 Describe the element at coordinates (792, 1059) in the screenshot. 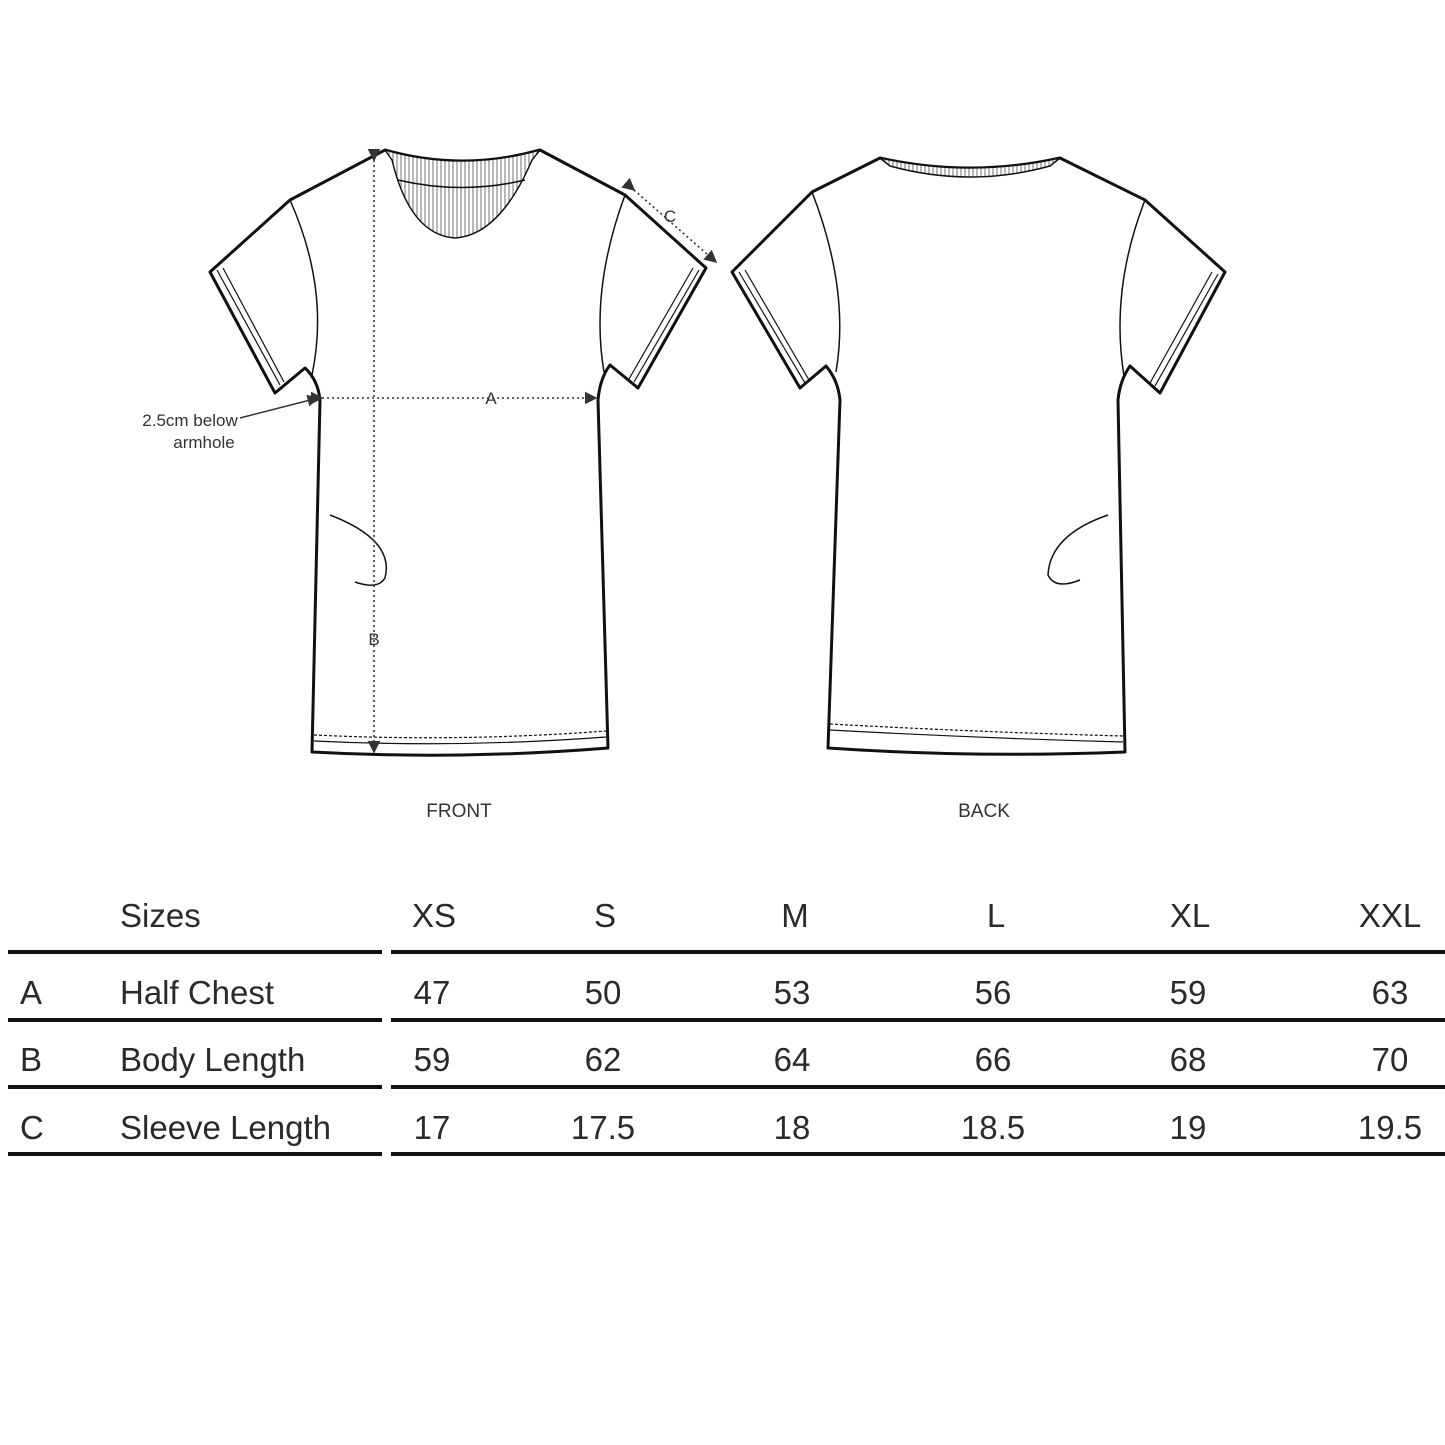

I see `row-value: 64` at that location.